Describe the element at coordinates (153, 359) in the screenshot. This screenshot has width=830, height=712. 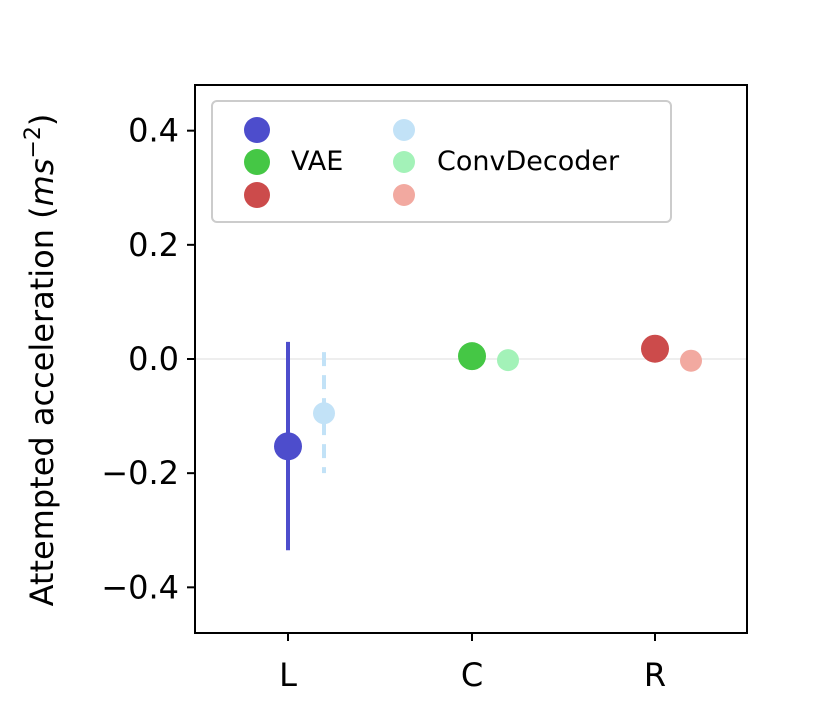
I see `y-tick-label: 0.0` at that location.